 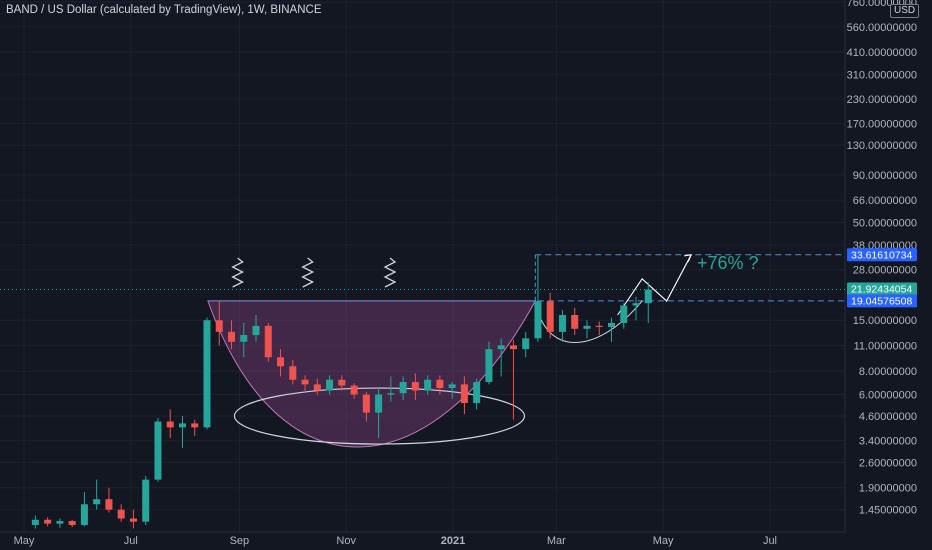 What do you see at coordinates (885, 346) in the screenshot?
I see `y-tick-label: 11.00000000` at bounding box center [885, 346].